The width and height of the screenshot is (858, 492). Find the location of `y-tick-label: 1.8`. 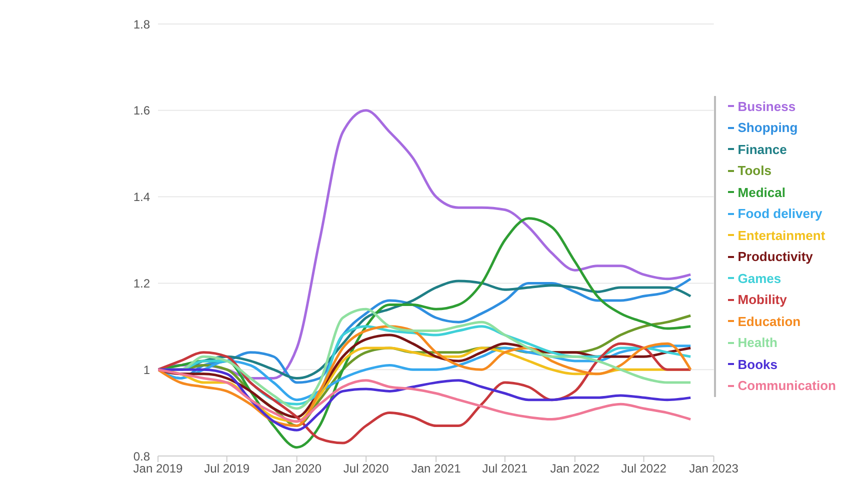

y-tick-label: 1.8 is located at coordinates (141, 24).